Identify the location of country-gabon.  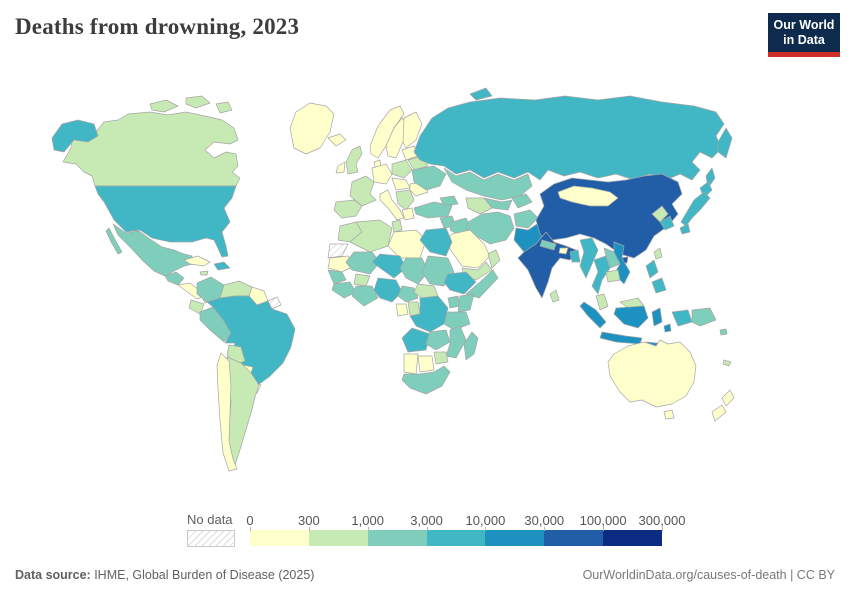
(402, 310).